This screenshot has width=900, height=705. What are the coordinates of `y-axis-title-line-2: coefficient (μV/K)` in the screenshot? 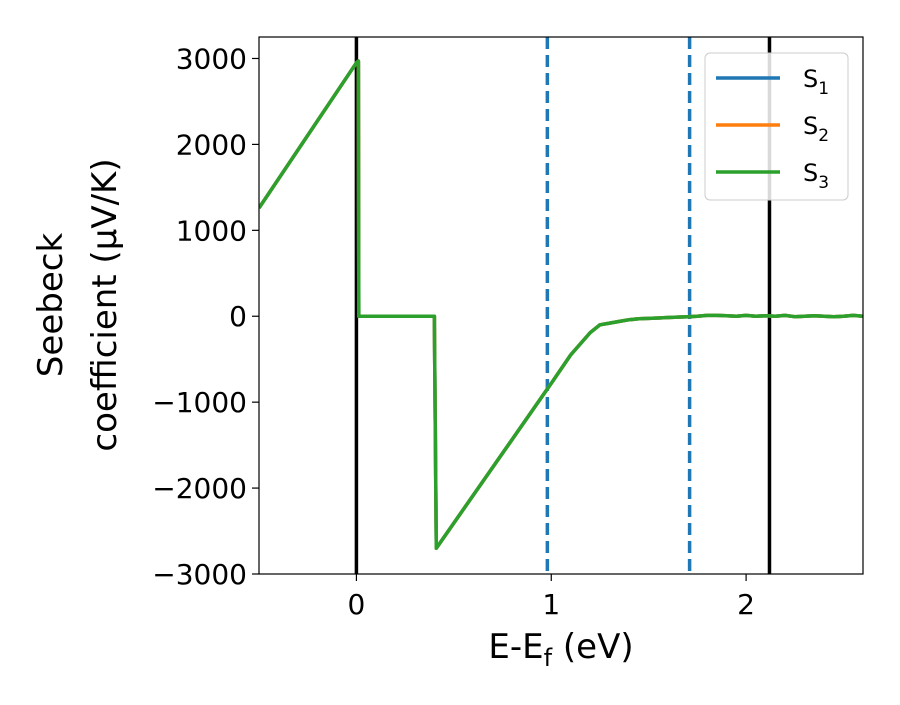 It's located at (105, 304).